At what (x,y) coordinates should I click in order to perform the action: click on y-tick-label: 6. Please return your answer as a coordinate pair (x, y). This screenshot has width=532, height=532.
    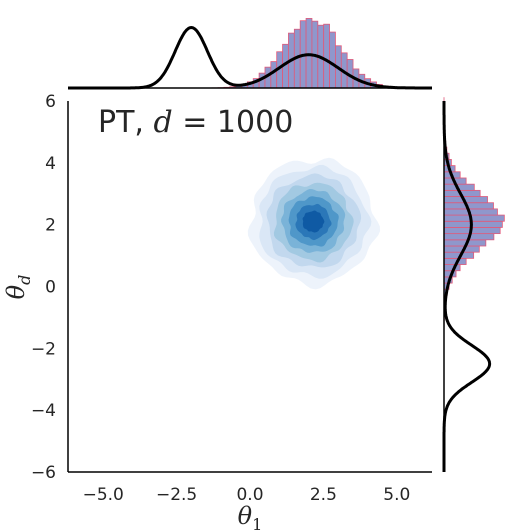
    Looking at the image, I should click on (50, 102).